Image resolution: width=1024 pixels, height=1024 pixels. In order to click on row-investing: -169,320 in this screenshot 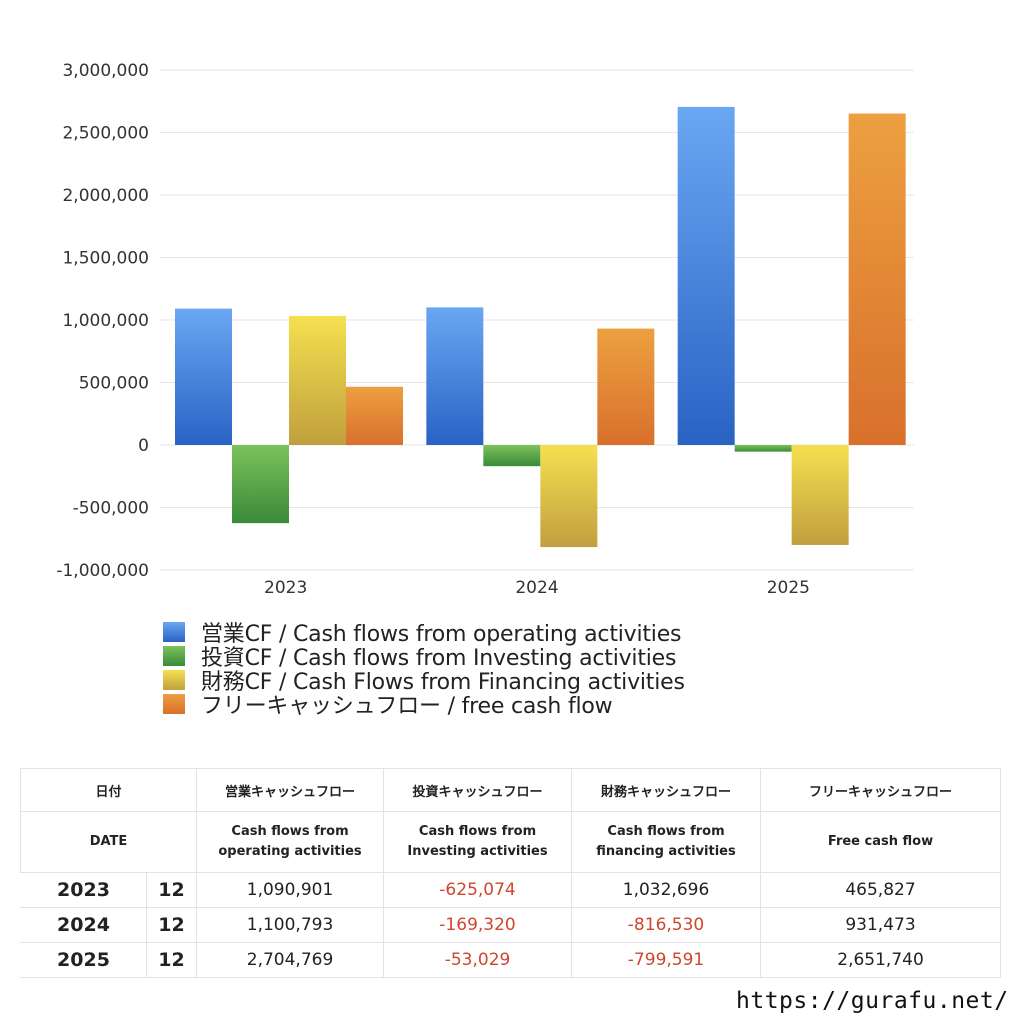, I will do `click(478, 925)`.